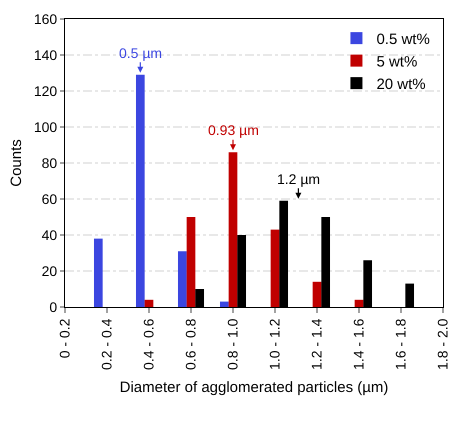 The image size is (454, 425). I want to click on x-tick-label: 1.4 - 1.6, so click(358, 344).